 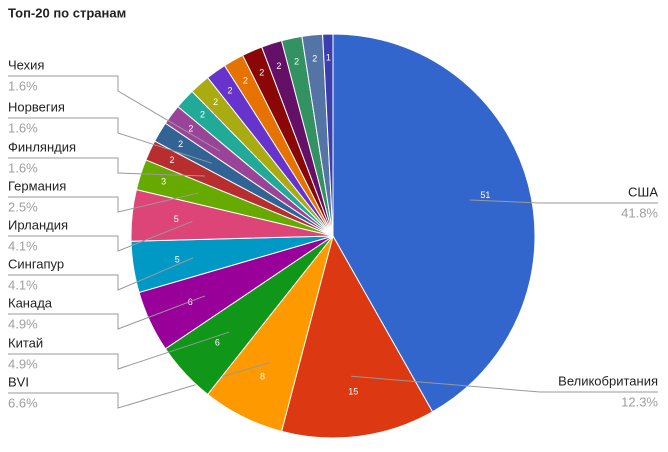 What do you see at coordinates (353, 392) in the screenshot?
I see `slice-value: 15` at bounding box center [353, 392].